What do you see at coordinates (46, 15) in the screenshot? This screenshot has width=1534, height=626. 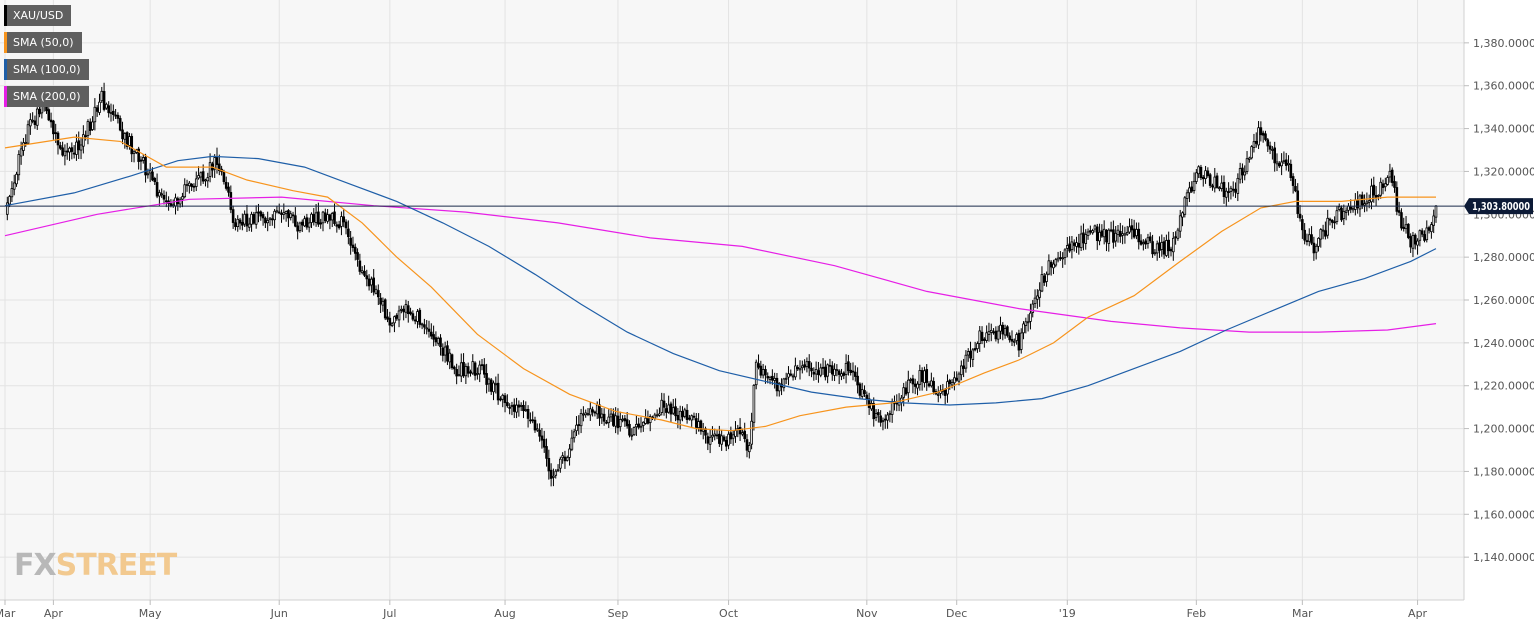 I see `legend-item-xauusd: XAU/USD` at bounding box center [46, 15].